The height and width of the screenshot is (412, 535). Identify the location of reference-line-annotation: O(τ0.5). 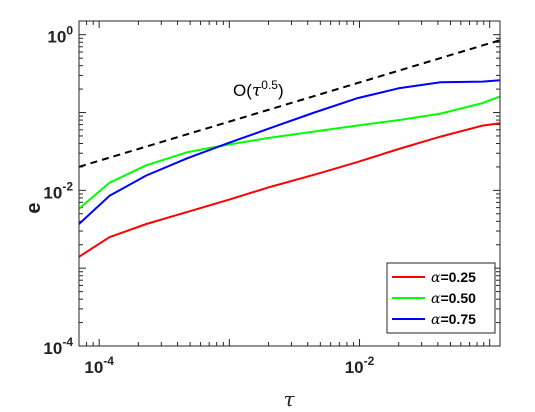
(258, 89).